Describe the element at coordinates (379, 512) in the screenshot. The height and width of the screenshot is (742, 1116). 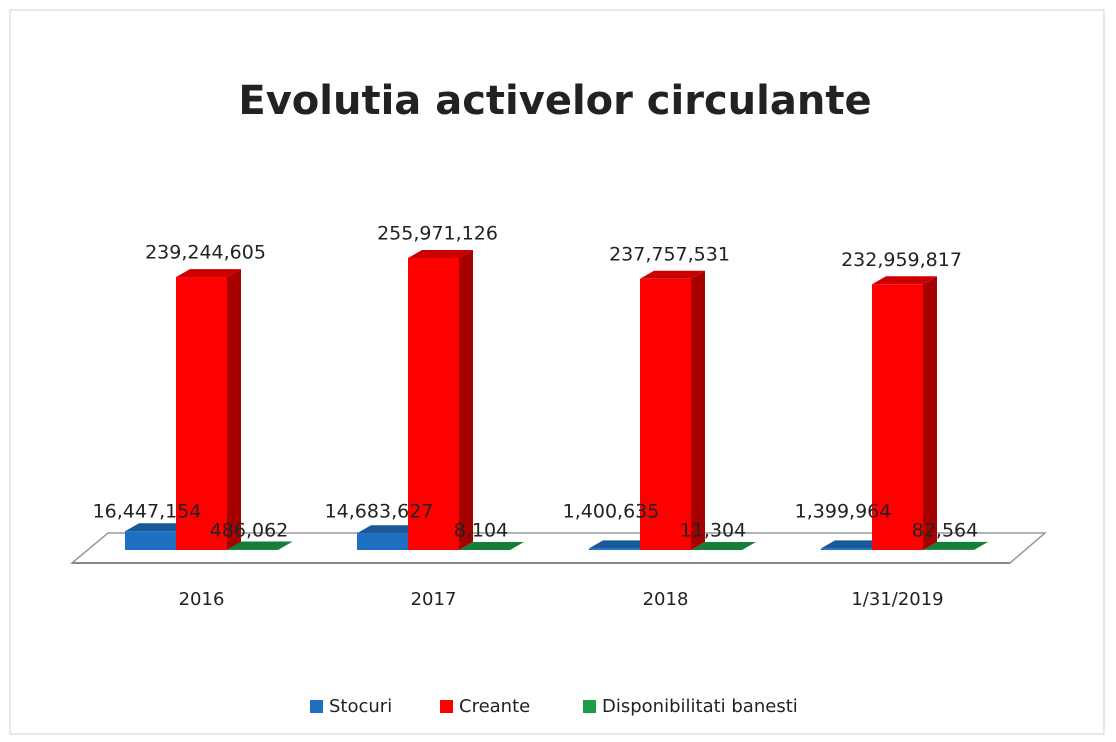
I see `value-label: 14,683,627` at that location.